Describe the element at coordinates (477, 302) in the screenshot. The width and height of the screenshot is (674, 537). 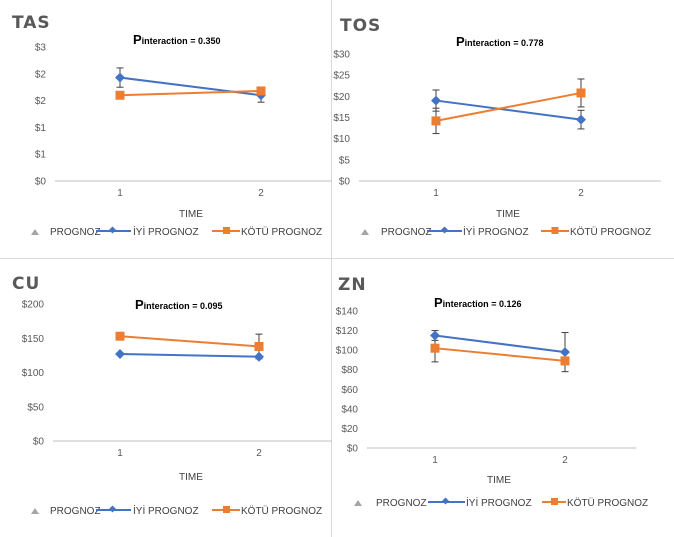
I see `p-interaction-annotation: Pinteraction = 0.126` at that location.